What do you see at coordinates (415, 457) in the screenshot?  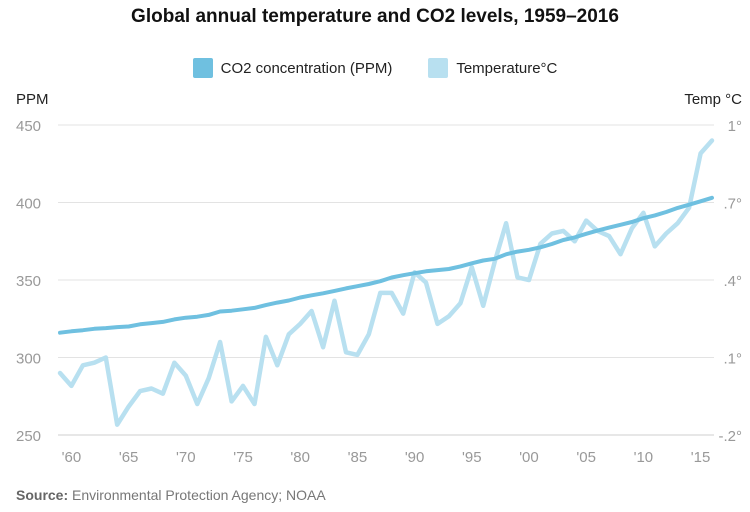 I see `x-tick-label: '90` at bounding box center [415, 457].